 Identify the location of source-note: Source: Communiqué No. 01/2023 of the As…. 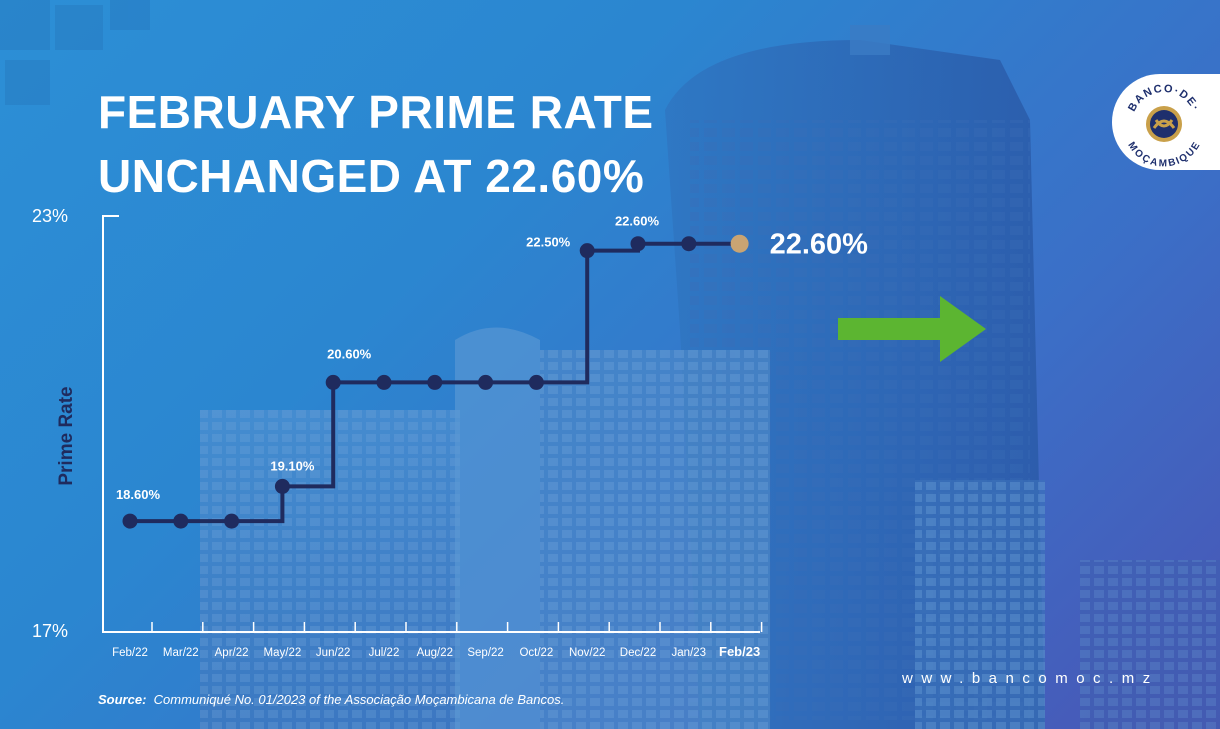
(331, 699).